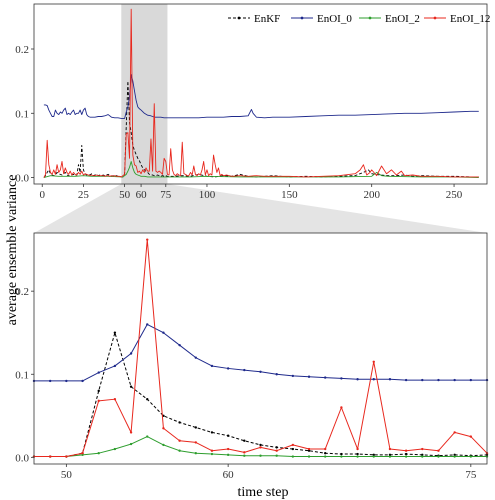 This screenshot has height=500, width=495. What do you see at coordinates (42, 195) in the screenshot?
I see `overview-x-tick-label: 0` at bounding box center [42, 195].